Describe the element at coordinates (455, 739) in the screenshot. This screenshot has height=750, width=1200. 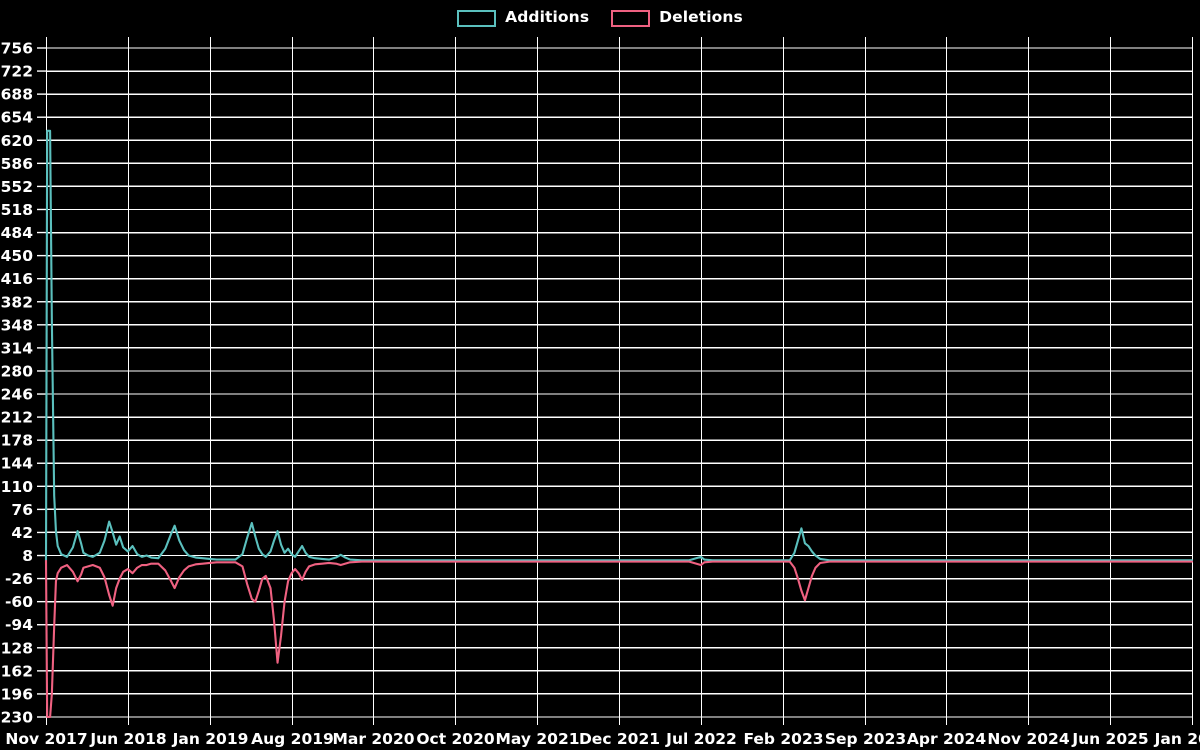
I see `svg-text: Oct 2020` at that location.